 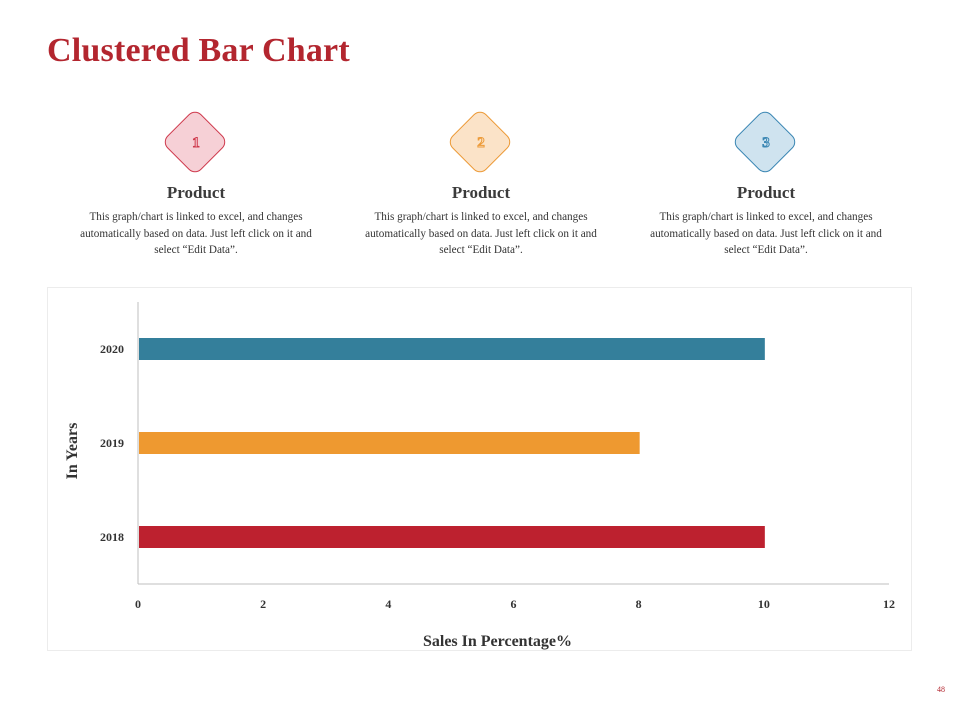 What do you see at coordinates (514, 604) in the screenshot?
I see `x-tick-label-6: 6` at bounding box center [514, 604].